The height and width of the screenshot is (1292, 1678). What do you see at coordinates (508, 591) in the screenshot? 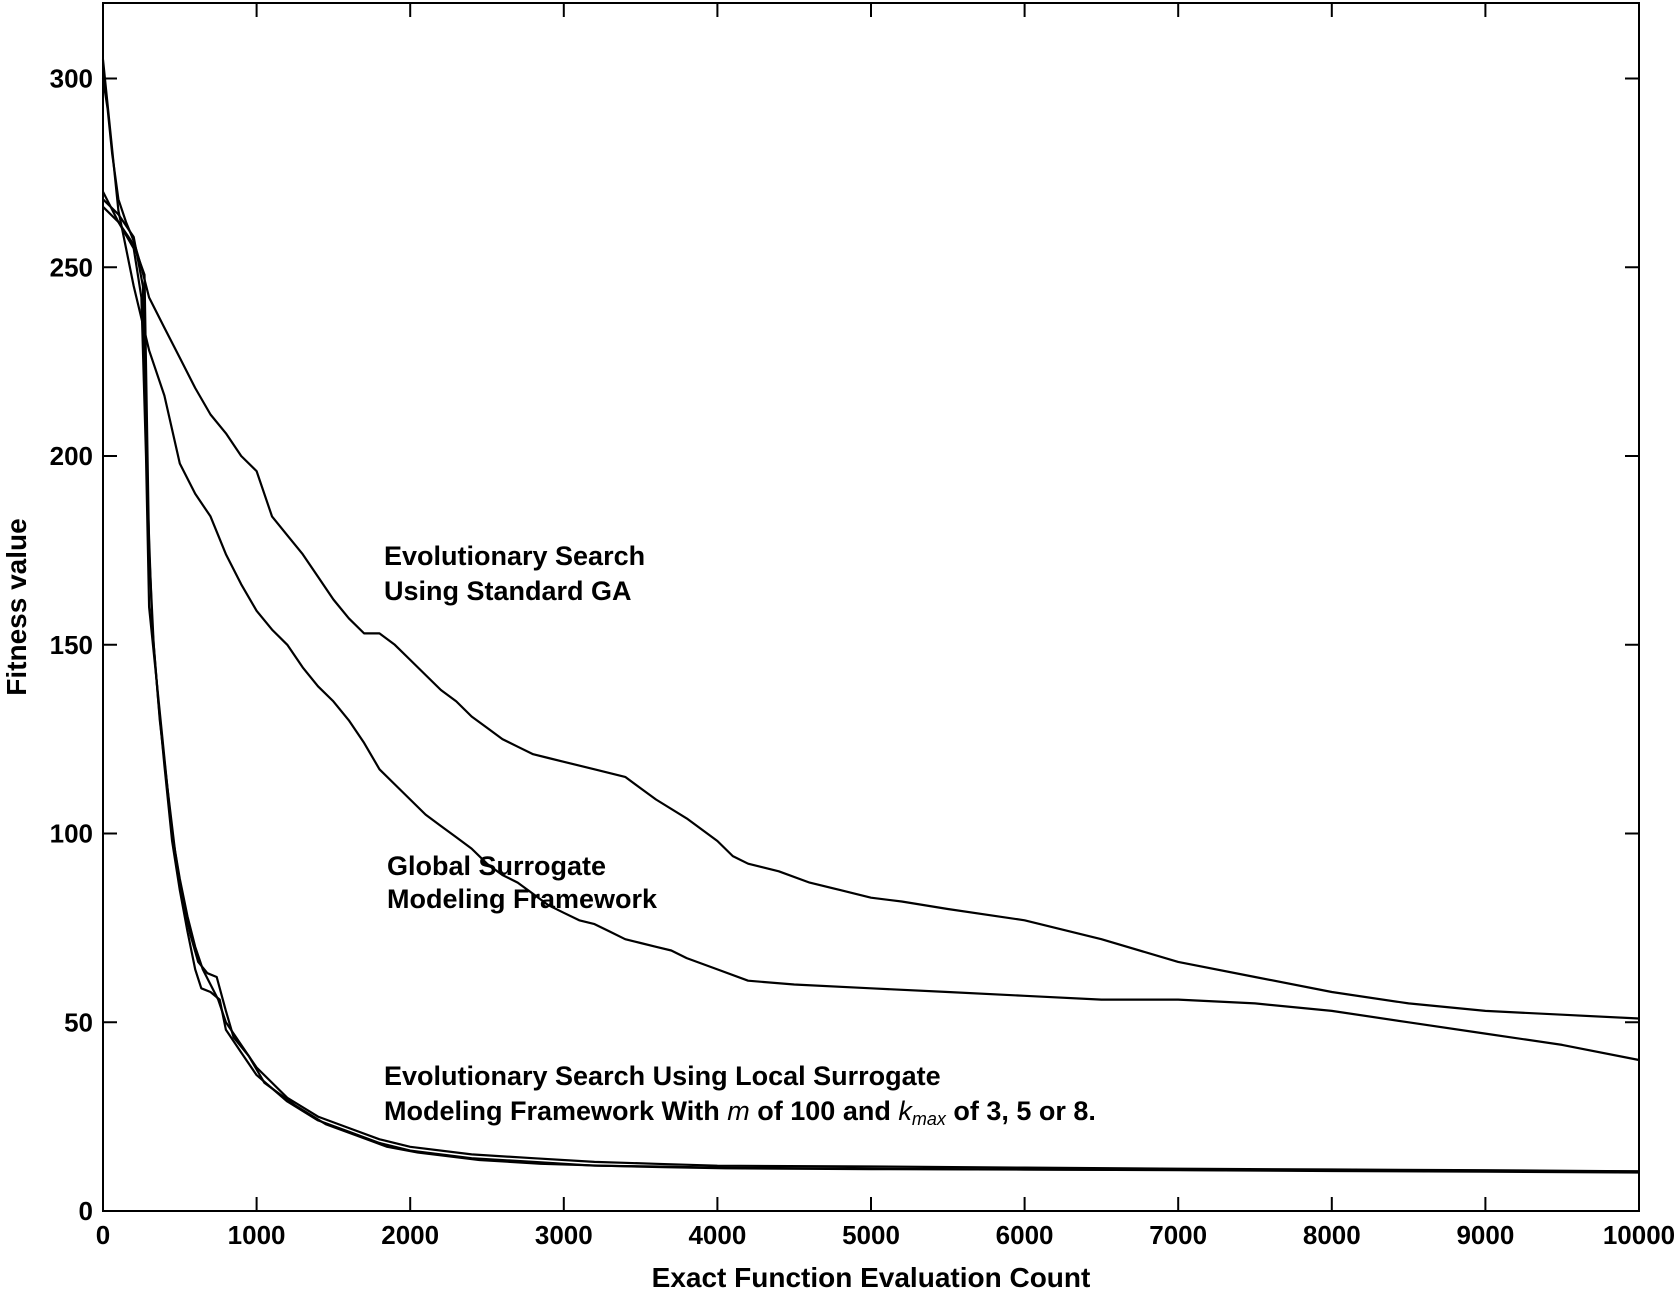
I see `annotation-standard-ga-line2: Using Standard GA` at bounding box center [508, 591].